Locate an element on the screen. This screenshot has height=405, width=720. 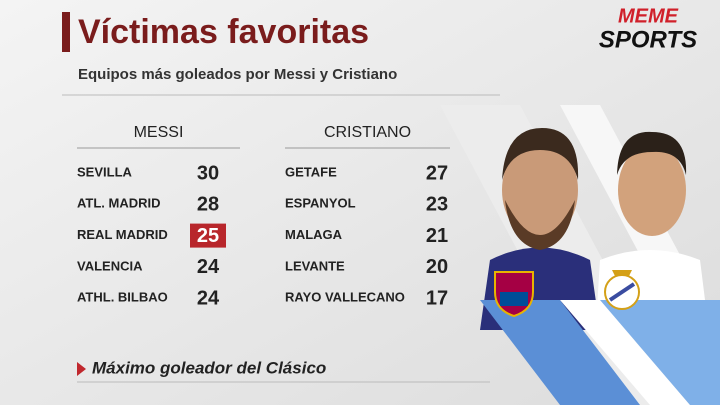
stripe-white is located at coordinates (625, 352).